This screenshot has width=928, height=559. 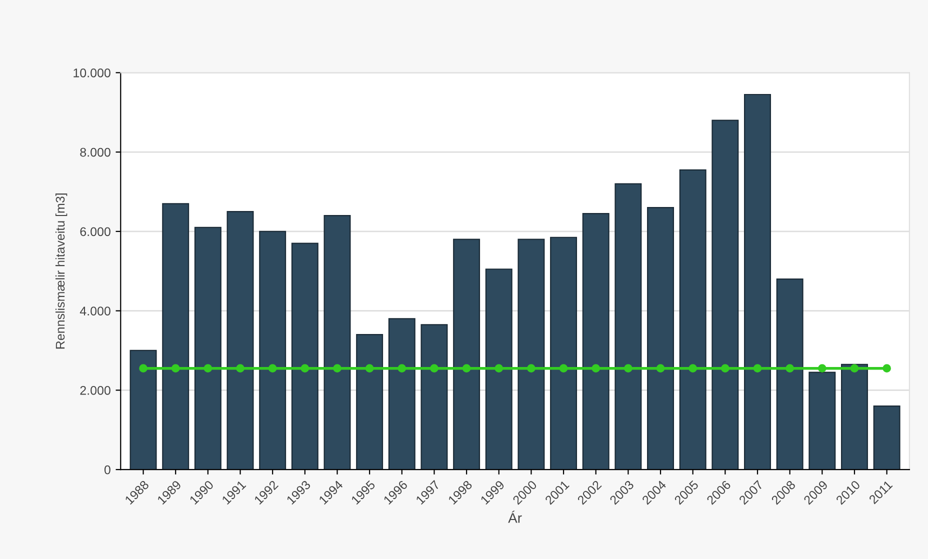 I want to click on y-tick-label: 6.000, so click(x=95, y=231).